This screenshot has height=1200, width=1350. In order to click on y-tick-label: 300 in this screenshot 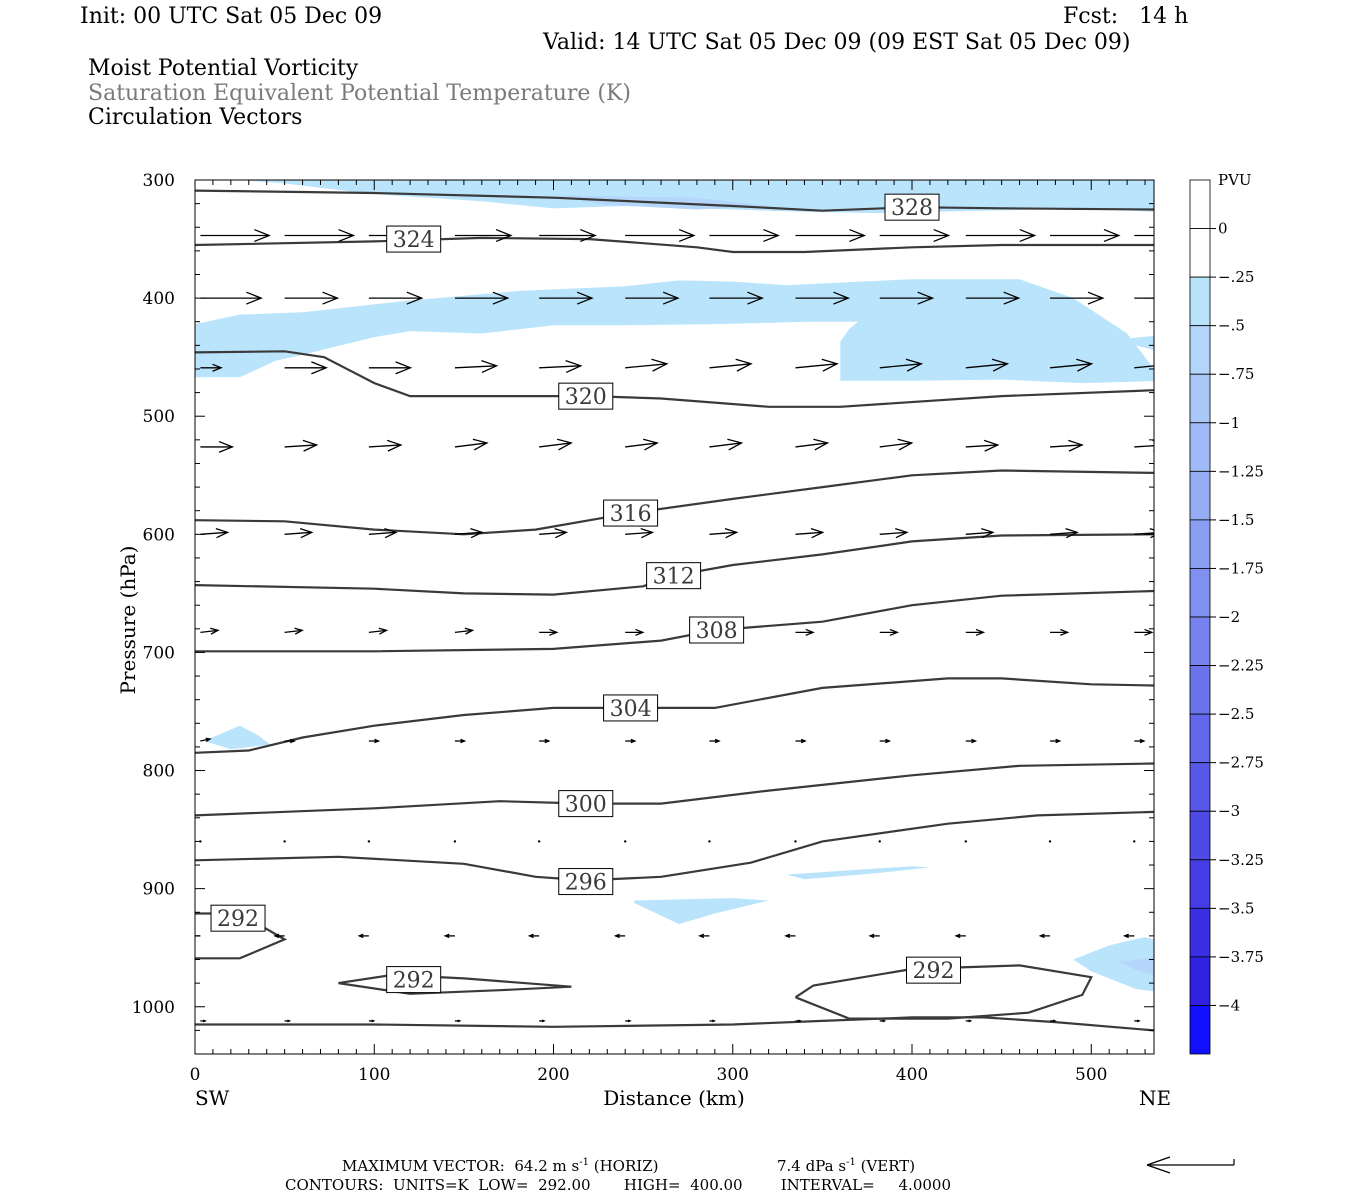, I will do `click(159, 181)`.